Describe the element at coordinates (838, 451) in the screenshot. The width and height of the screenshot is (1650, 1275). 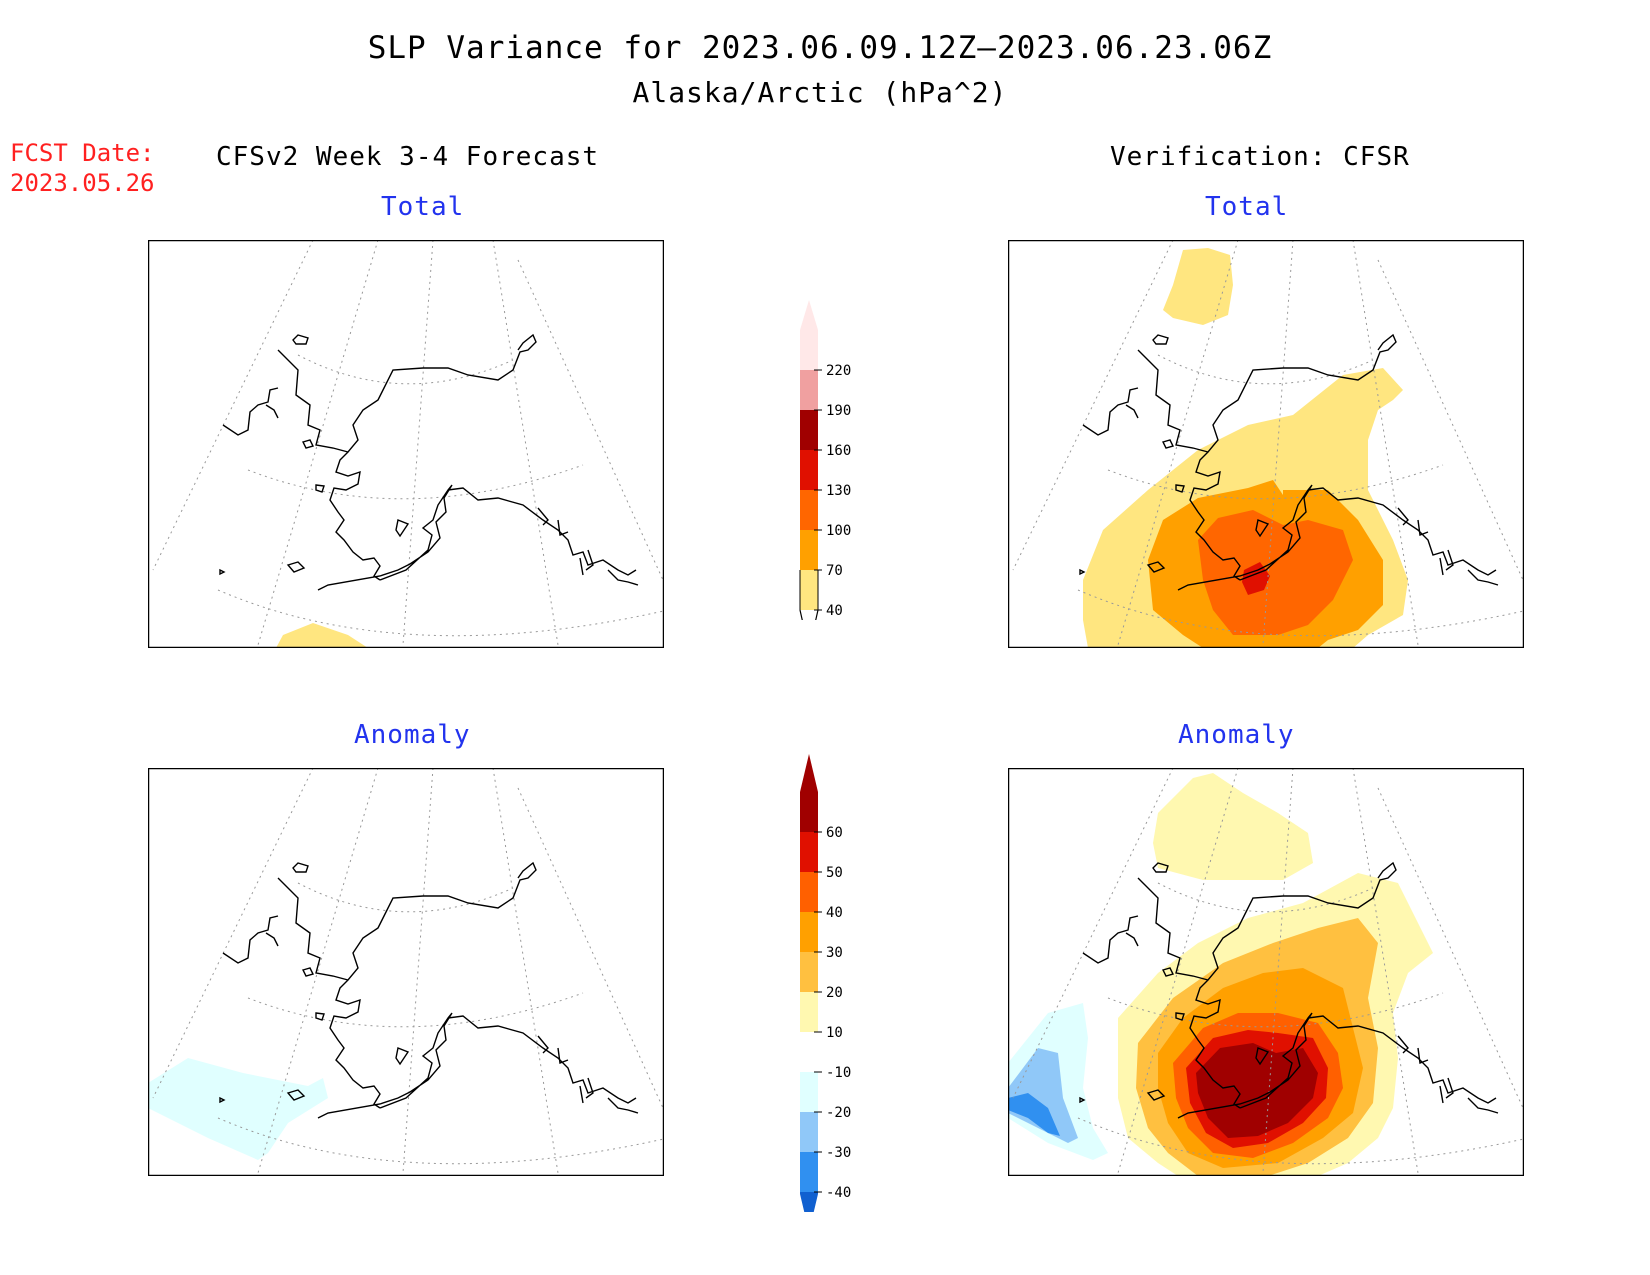
I see `colorbar-tick-label: 160` at that location.